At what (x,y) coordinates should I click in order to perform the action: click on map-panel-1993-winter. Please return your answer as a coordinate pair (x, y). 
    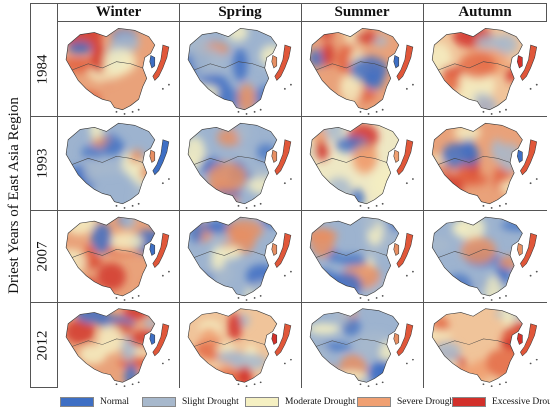
    Looking at the image, I should click on (118, 163).